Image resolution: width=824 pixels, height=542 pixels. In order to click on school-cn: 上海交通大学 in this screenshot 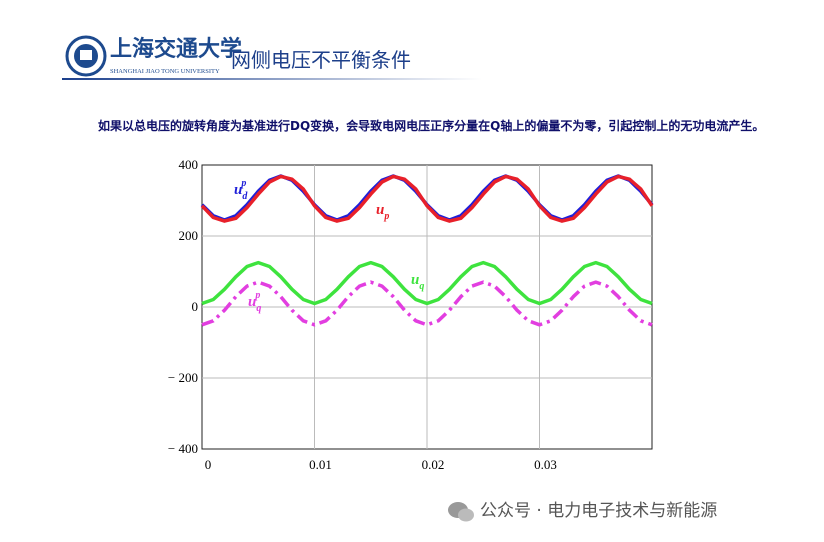, I will do `click(176, 49)`.